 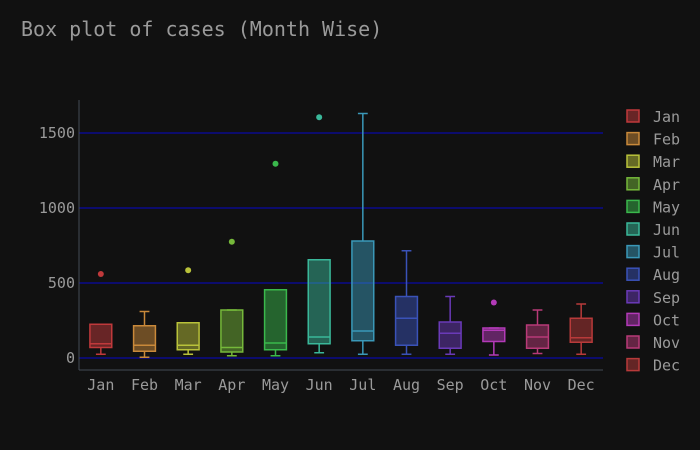 What do you see at coordinates (101, 313) in the screenshot?
I see `box-jan` at bounding box center [101, 313].